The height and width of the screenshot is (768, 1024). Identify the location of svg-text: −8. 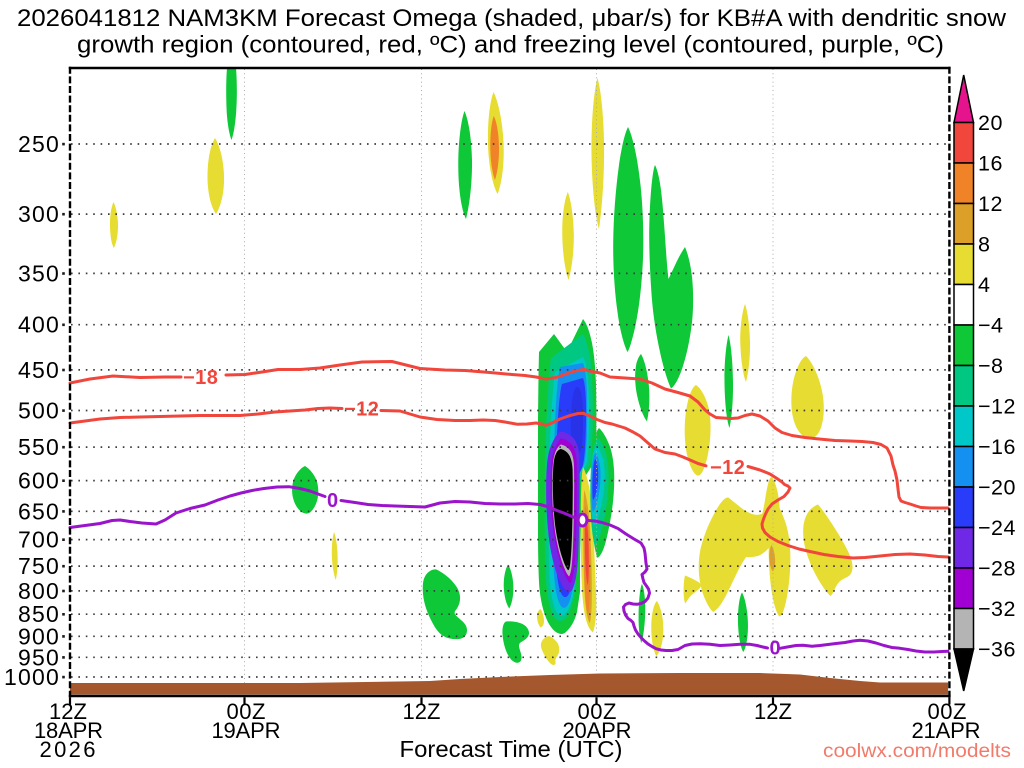
(991, 366).